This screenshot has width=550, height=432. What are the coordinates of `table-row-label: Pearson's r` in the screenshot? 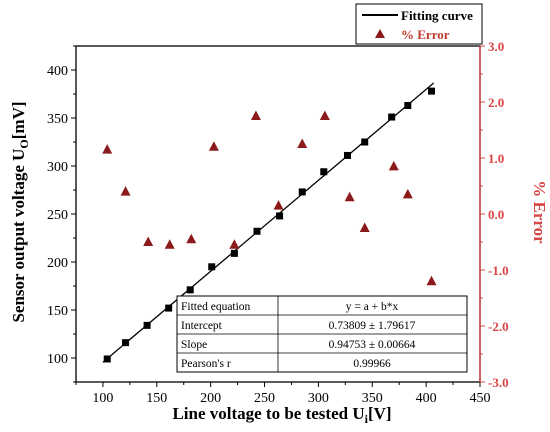 It's located at (206, 364).